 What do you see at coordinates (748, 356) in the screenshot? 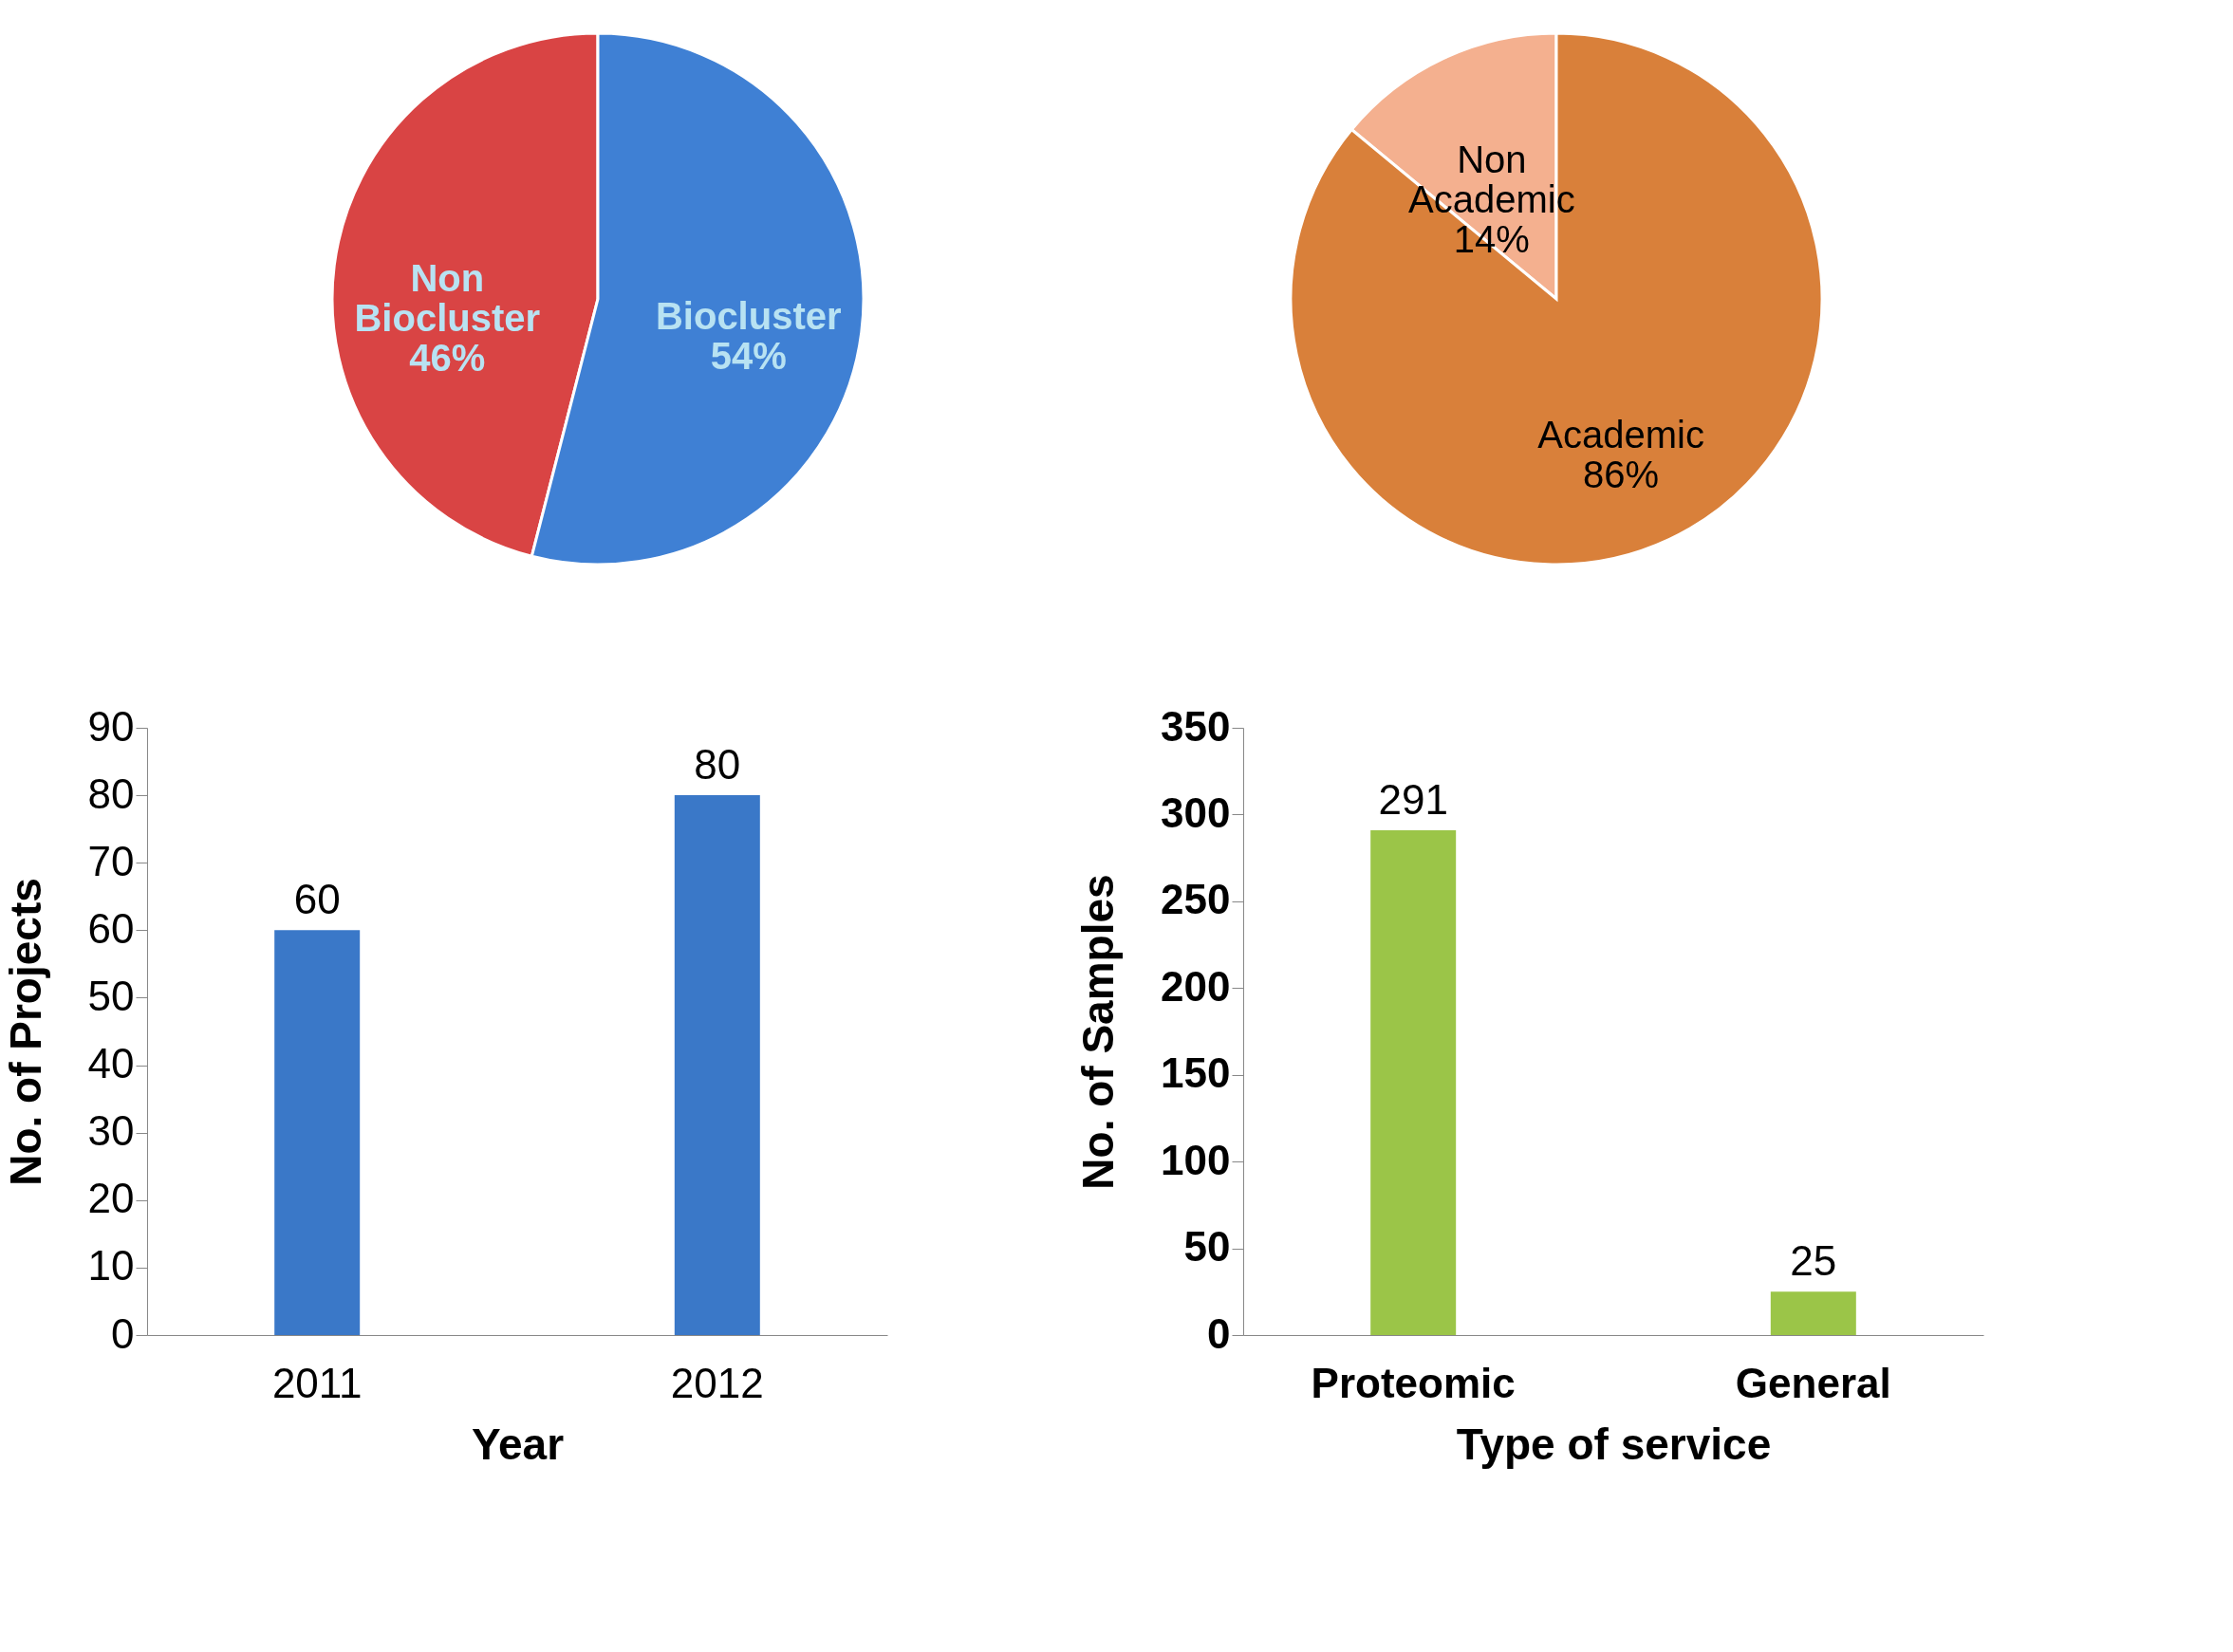
I see `data-label: 54%` at bounding box center [748, 356].